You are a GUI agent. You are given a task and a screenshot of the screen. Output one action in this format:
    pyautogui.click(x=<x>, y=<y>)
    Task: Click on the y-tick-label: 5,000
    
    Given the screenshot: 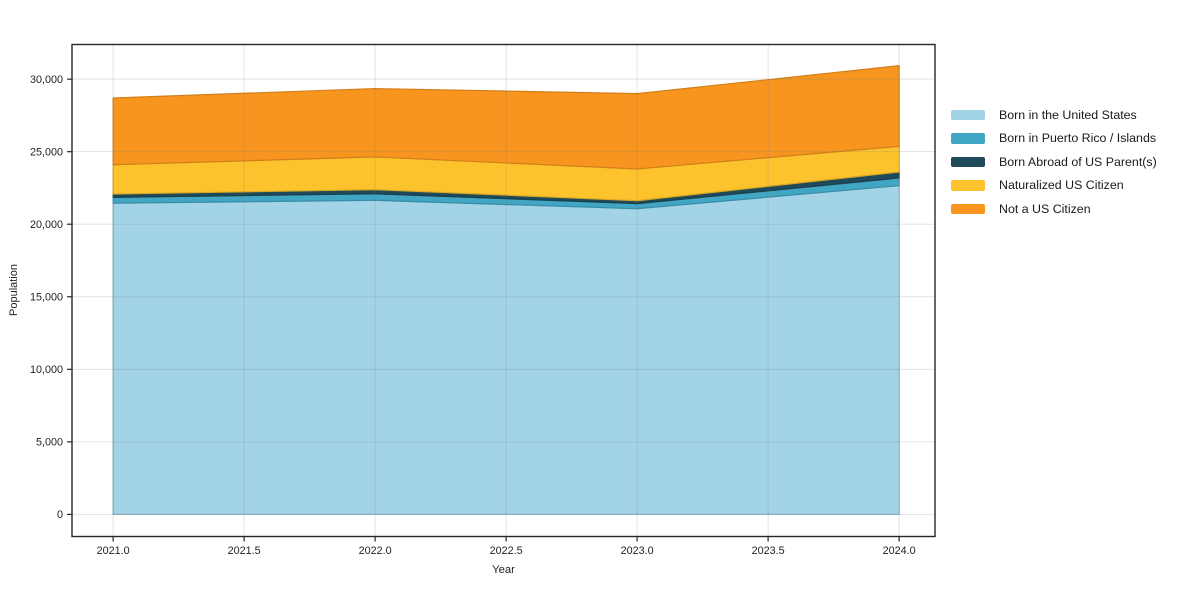 What is the action you would take?
    pyautogui.click(x=49, y=443)
    